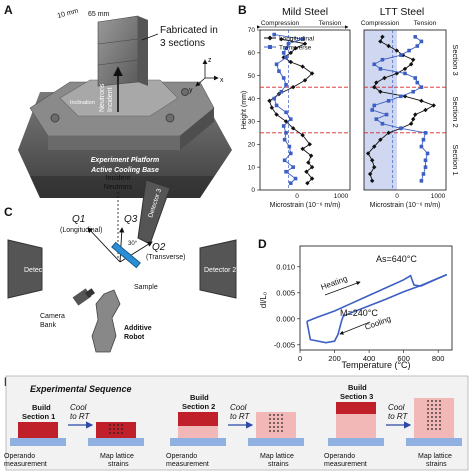 The image size is (474, 474). I want to click on incident-label-1: Incident, so click(118, 178).